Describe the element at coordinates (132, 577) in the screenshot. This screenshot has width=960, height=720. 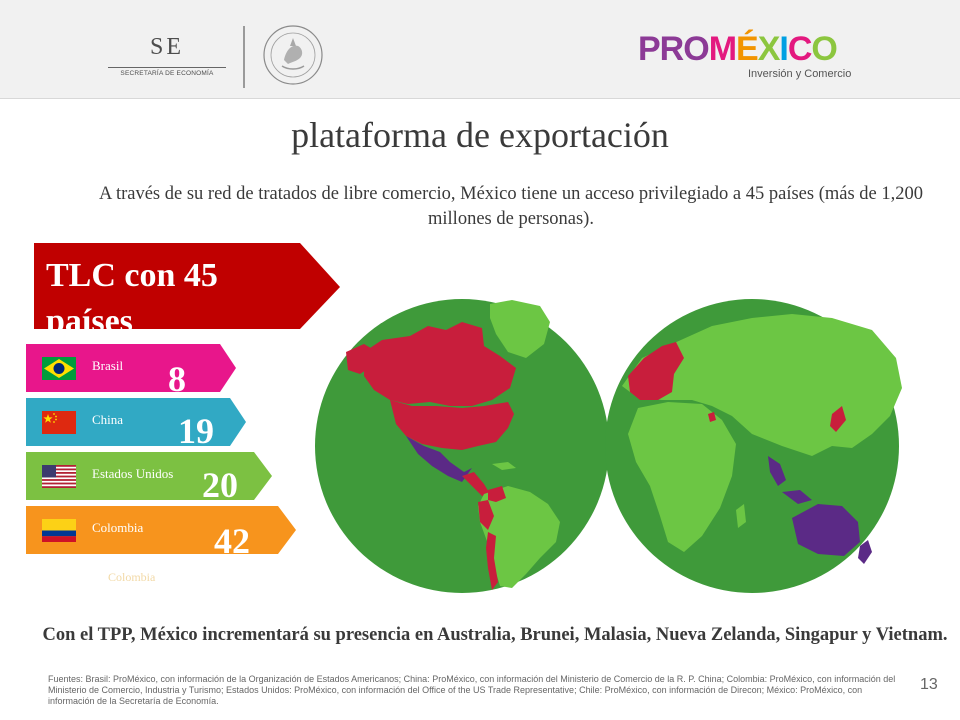
I see `ghost-label: Colombia` at that location.